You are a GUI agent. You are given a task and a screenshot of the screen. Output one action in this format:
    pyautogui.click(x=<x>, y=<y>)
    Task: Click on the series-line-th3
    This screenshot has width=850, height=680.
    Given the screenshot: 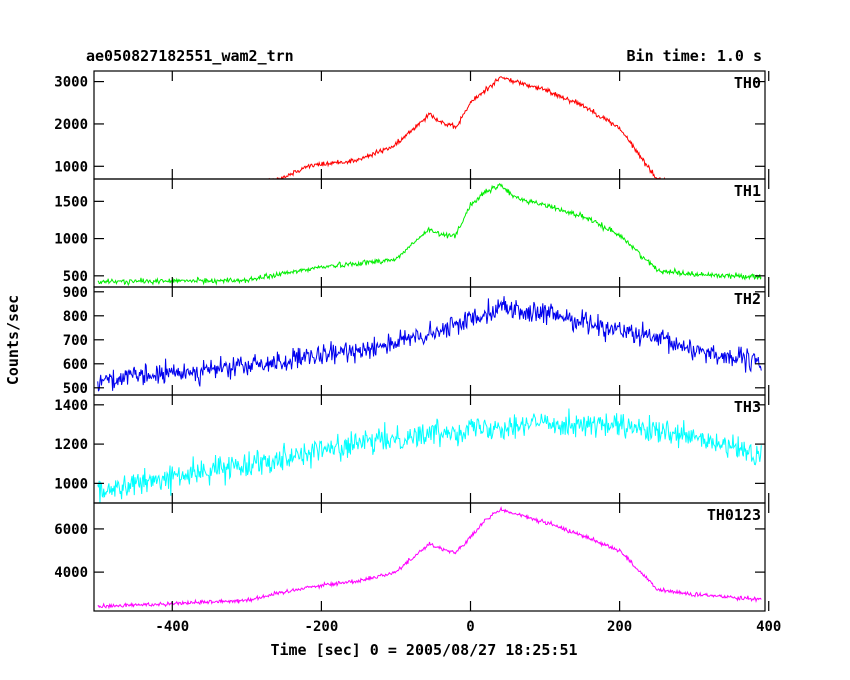 What is the action you would take?
    pyautogui.click(x=429, y=455)
    